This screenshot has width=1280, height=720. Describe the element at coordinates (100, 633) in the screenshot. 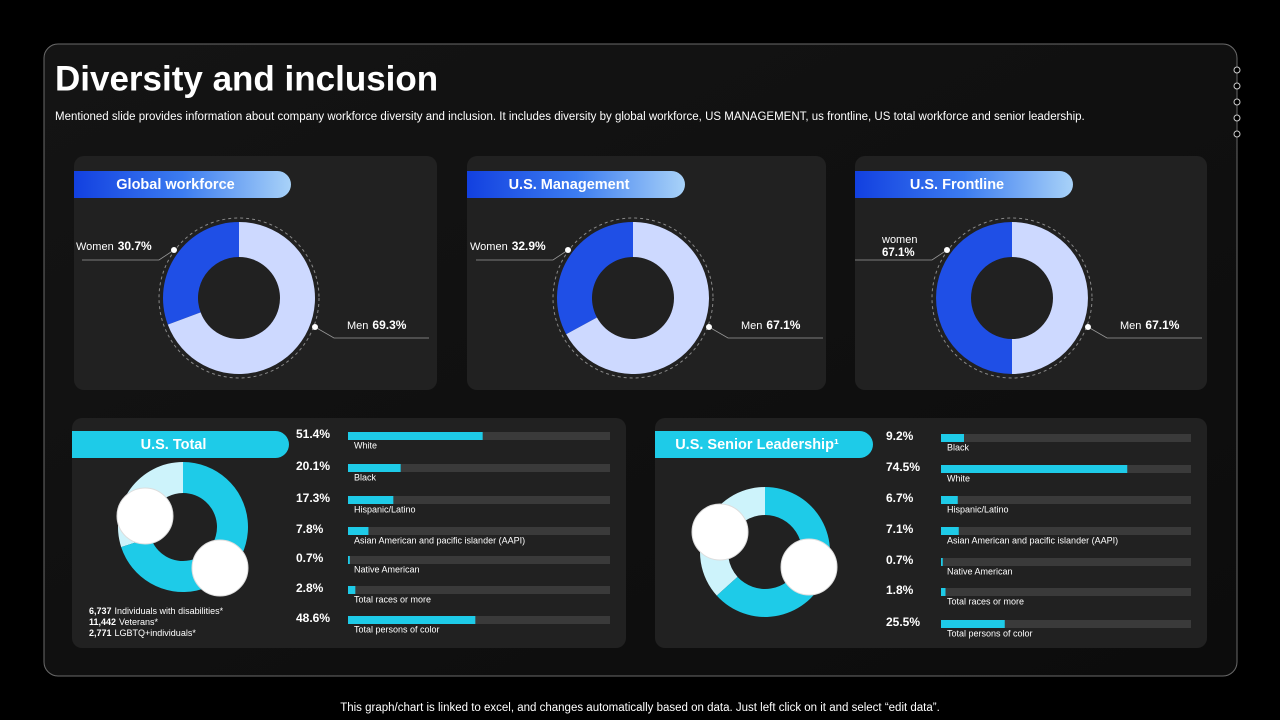

I see `stat-value: 2,771` at that location.